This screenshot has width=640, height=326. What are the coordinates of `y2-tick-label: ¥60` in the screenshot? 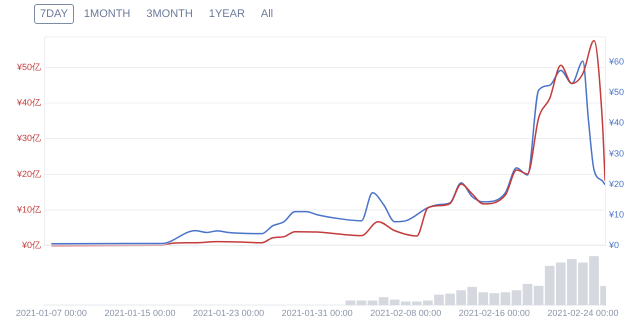 It's located at (616, 61).